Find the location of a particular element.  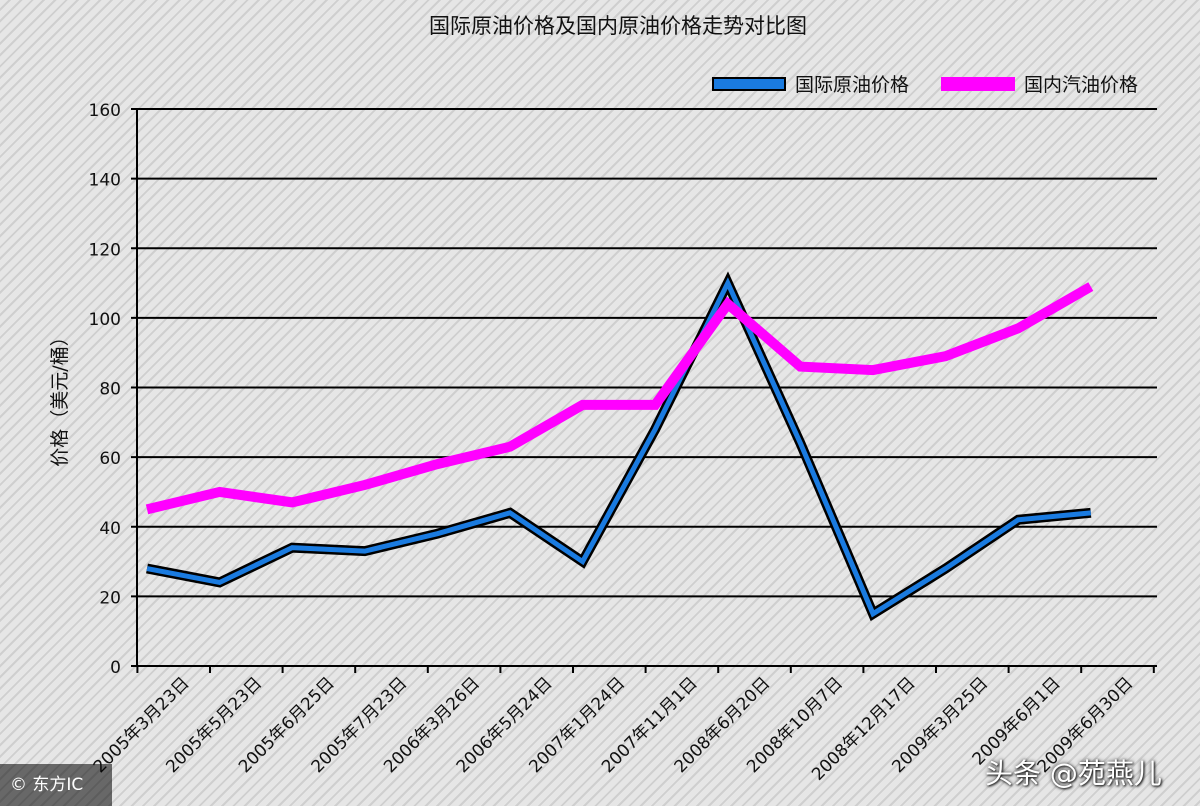

legend-label: 国际原油价格 is located at coordinates (852, 85).